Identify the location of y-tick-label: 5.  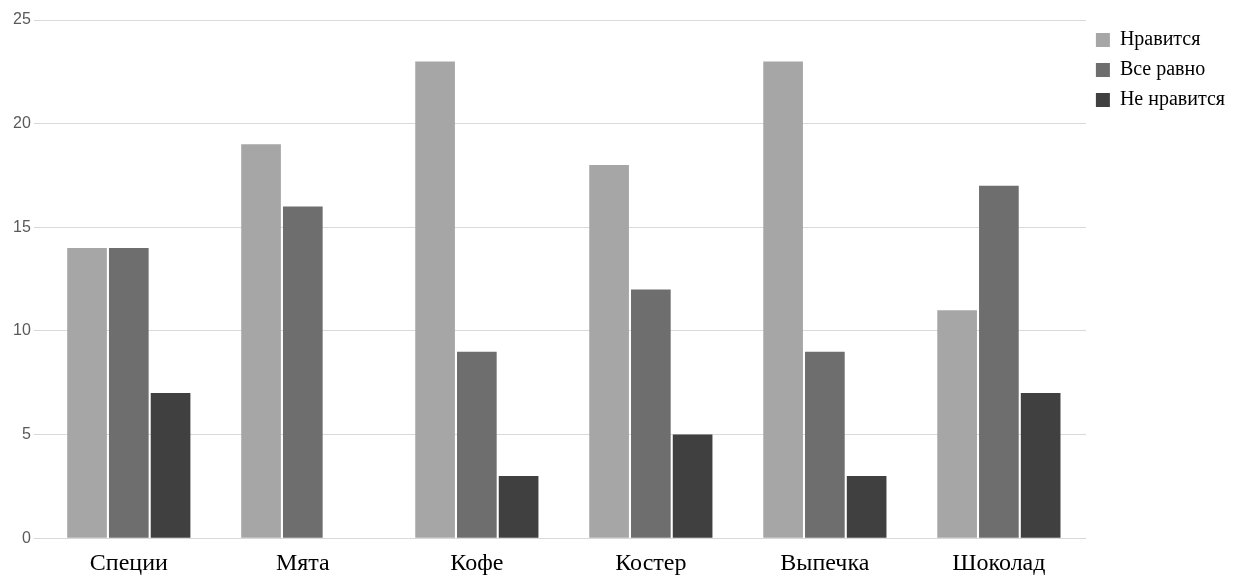
(26, 433).